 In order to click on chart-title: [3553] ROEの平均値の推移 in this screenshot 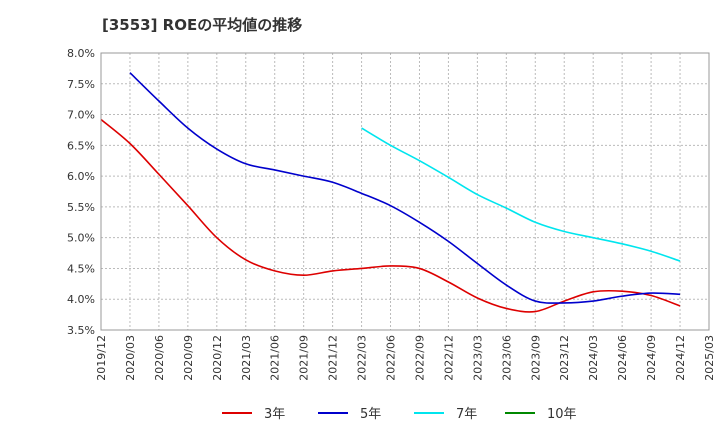, I will do `click(202, 25)`.